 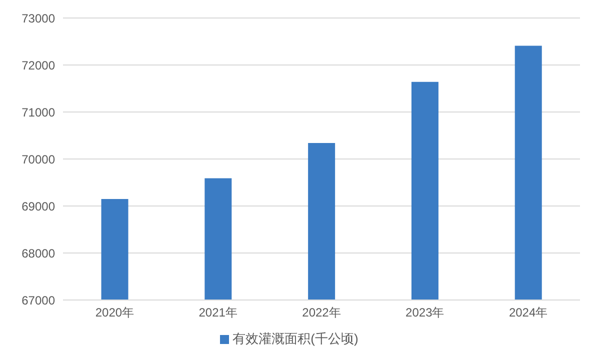 I want to click on x-tick-label: 2020年, so click(x=114, y=313).